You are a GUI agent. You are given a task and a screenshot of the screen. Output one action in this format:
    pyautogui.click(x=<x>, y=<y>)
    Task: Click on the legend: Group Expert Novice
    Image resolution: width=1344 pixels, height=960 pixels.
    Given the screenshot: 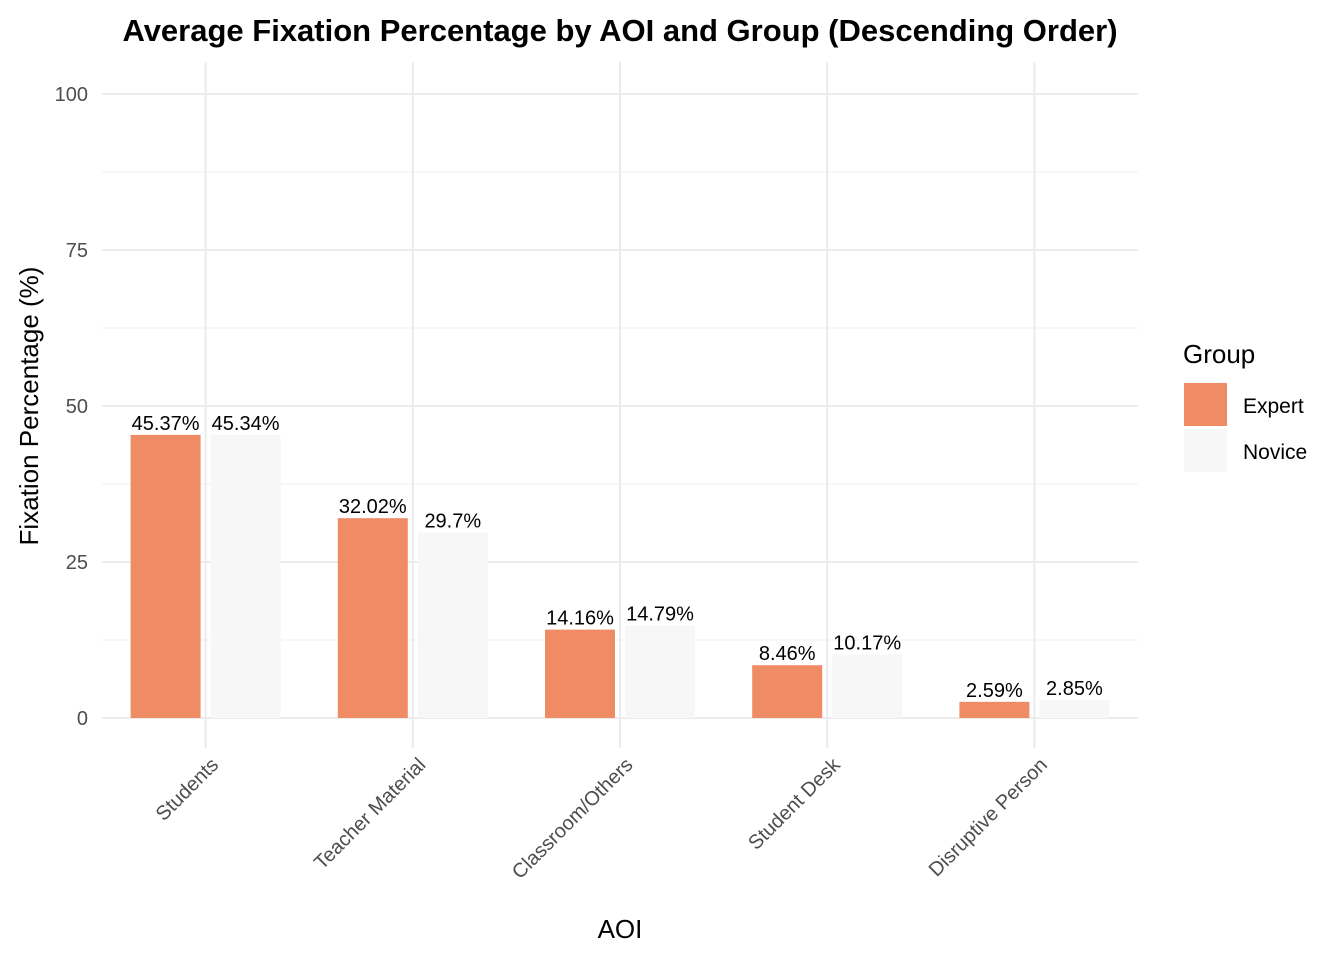 What is the action you would take?
    pyautogui.click(x=1245, y=405)
    